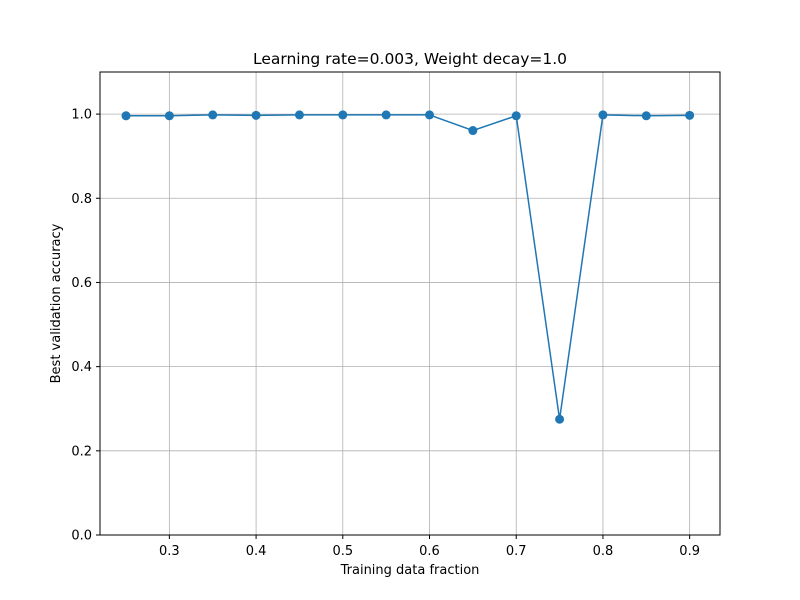 The height and width of the screenshot is (600, 800). I want to click on x-tick-label: 0.8, so click(603, 551).